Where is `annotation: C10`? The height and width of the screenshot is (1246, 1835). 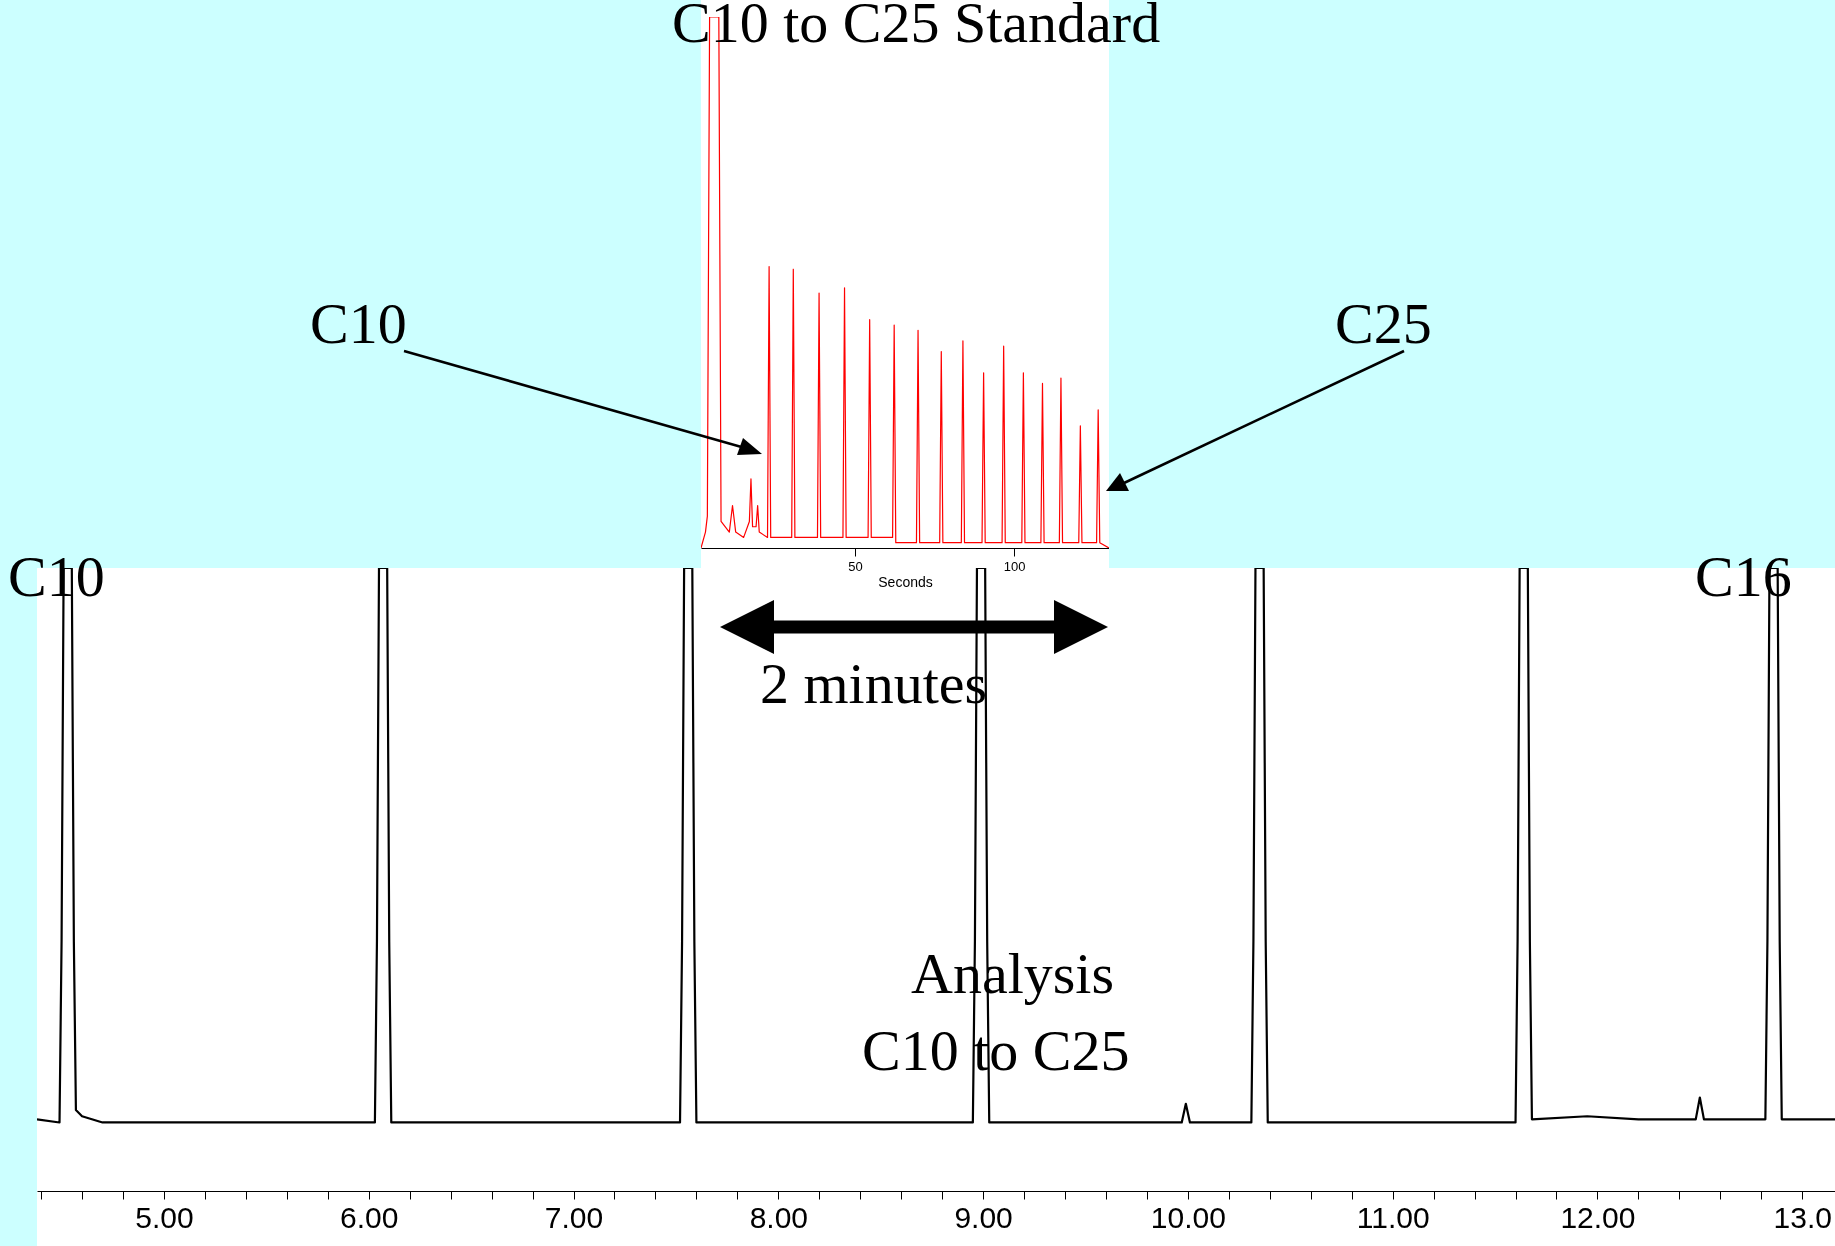 annotation: C10 is located at coordinates (56, 576).